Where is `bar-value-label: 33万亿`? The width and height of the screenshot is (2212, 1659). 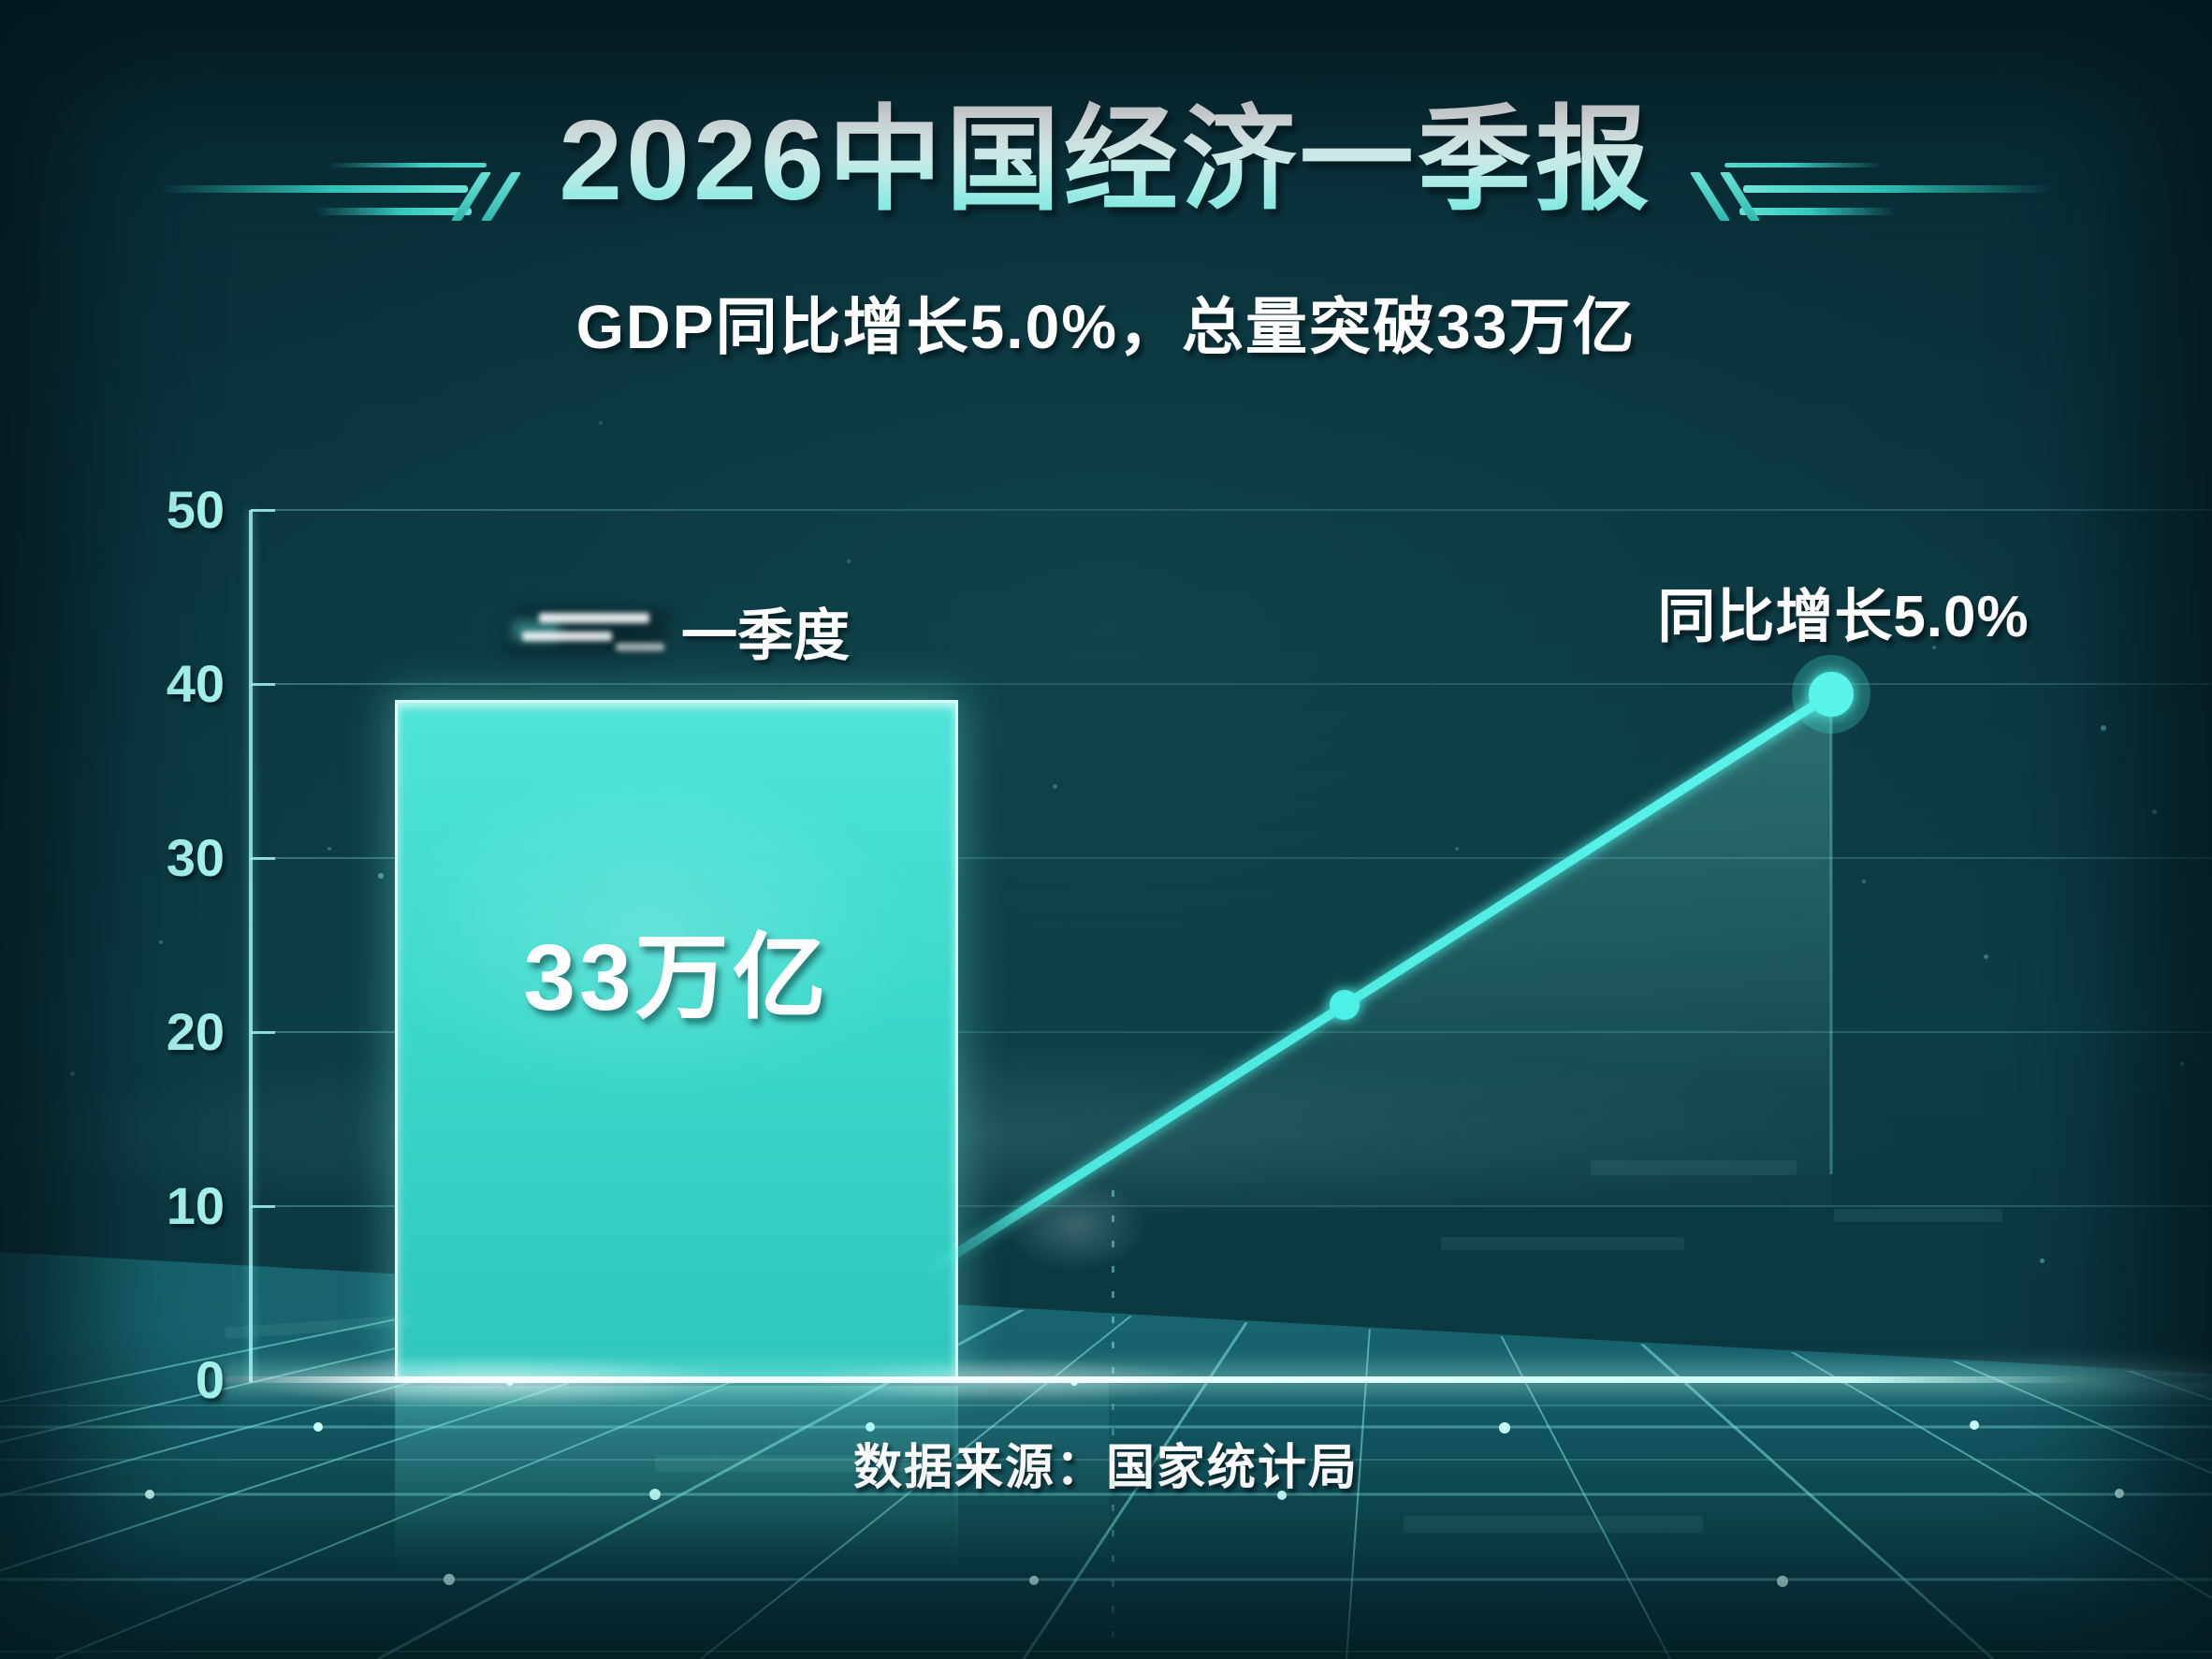
bar-value-label: 33万亿 is located at coordinates (676, 977).